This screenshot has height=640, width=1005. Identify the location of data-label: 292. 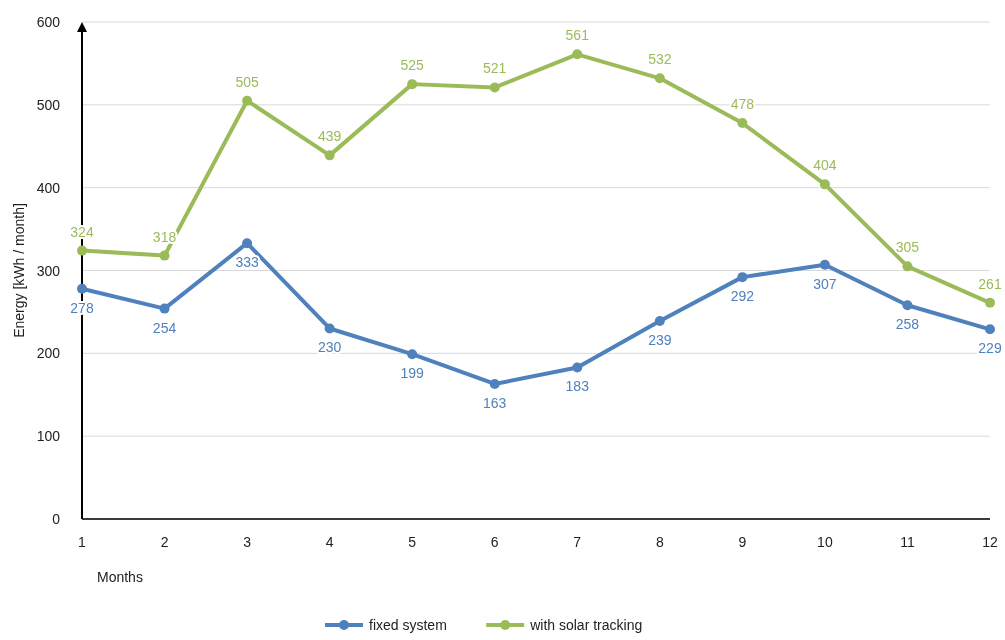
(742, 296).